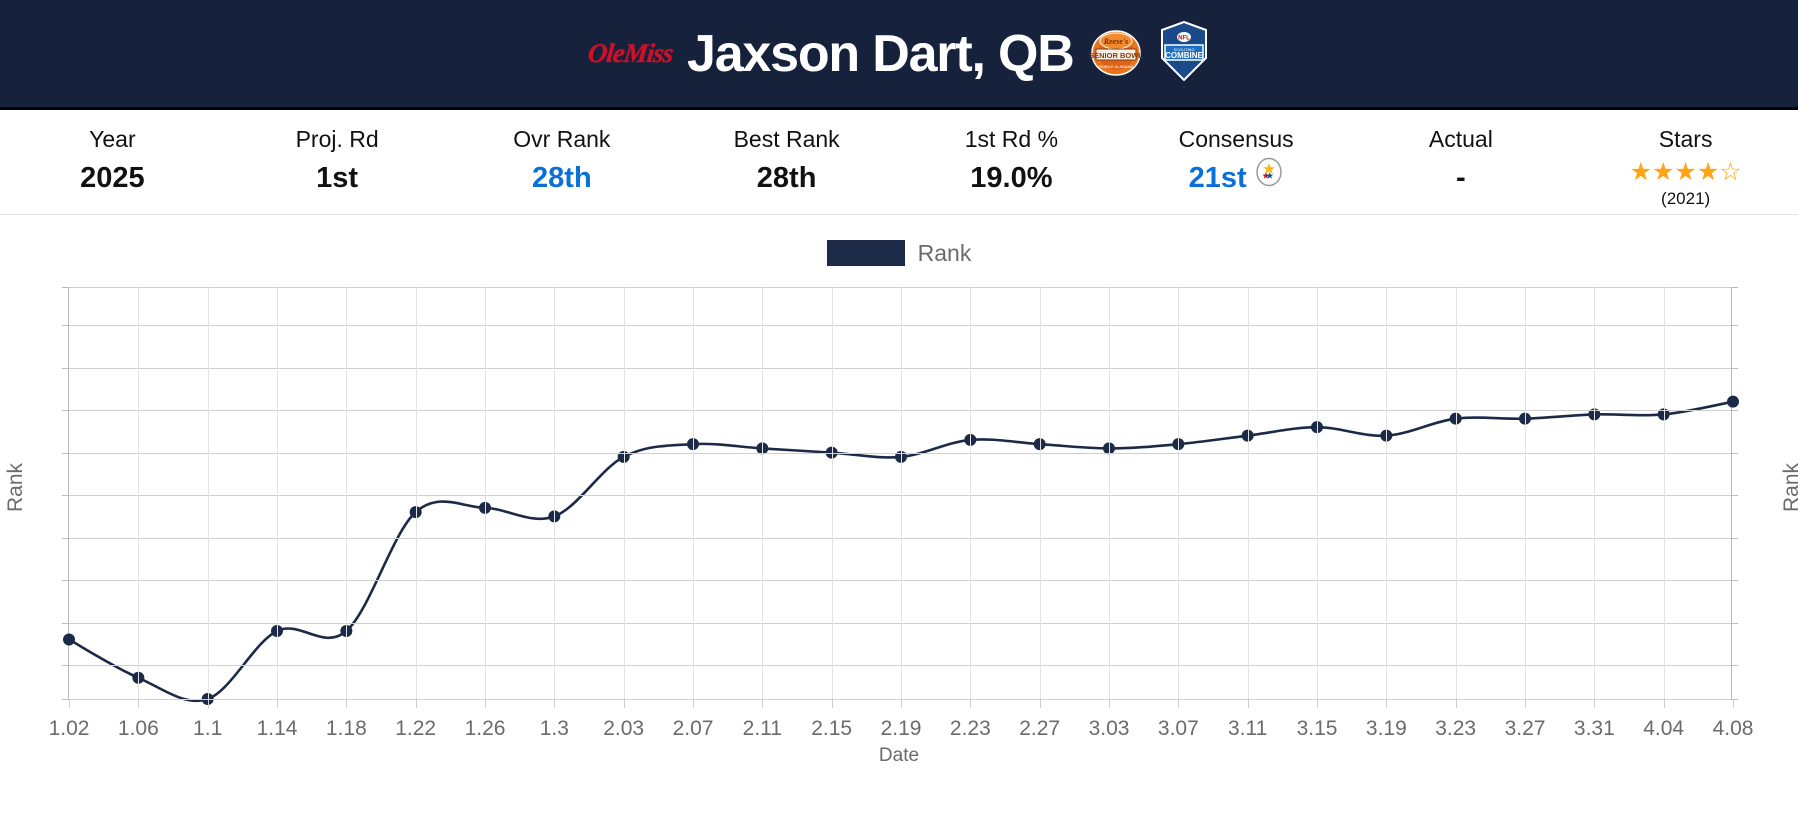 This screenshot has width=1798, height=836. Describe the element at coordinates (485, 728) in the screenshot. I see `x-axis-tick: 1.26` at that location.